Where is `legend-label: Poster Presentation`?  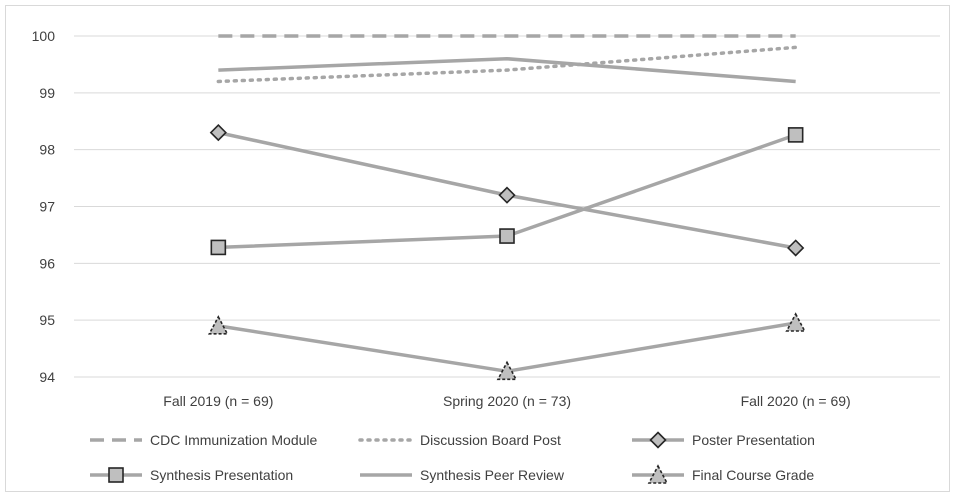 legend-label: Poster Presentation is located at coordinates (753, 440).